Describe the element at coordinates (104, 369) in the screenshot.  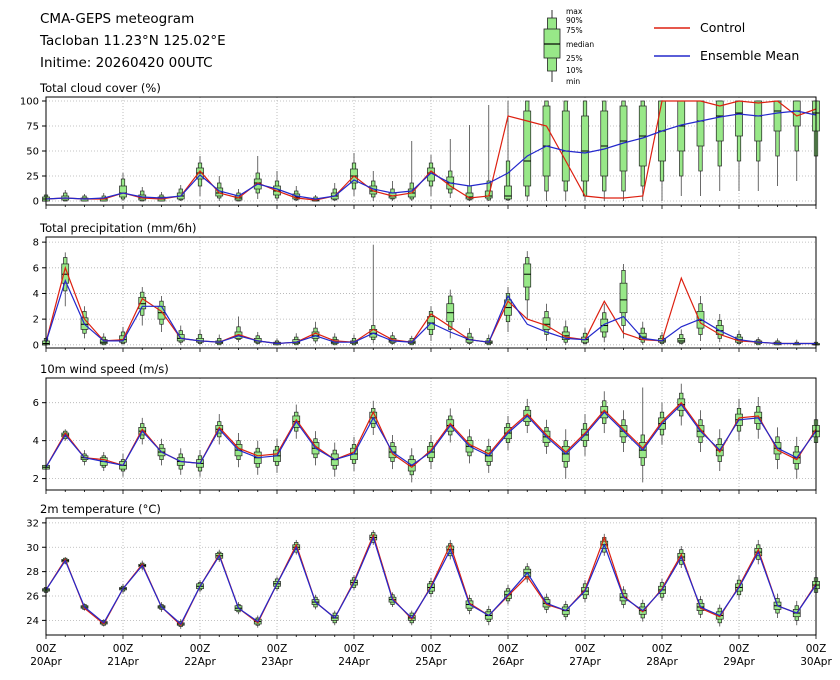
I see `panel-title: 10m wind speed (m/s)` at that location.